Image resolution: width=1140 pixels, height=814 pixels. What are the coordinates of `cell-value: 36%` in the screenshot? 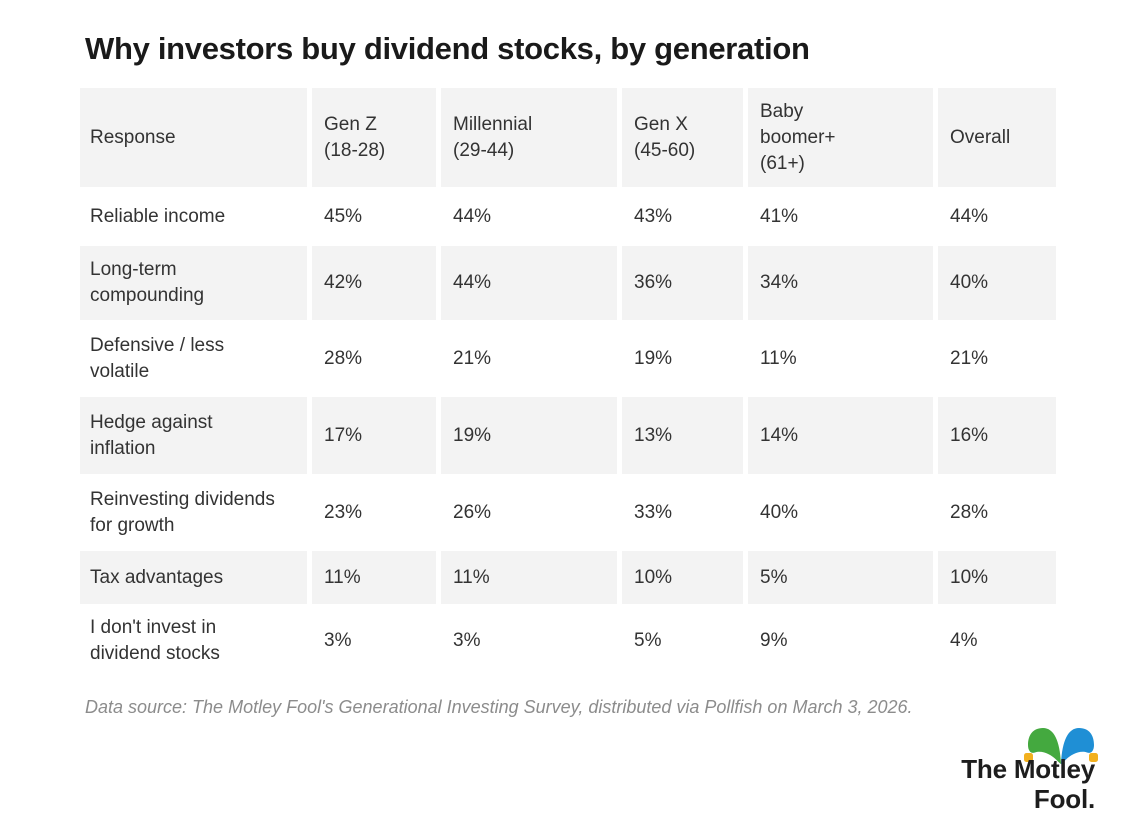 It's located at (685, 283).